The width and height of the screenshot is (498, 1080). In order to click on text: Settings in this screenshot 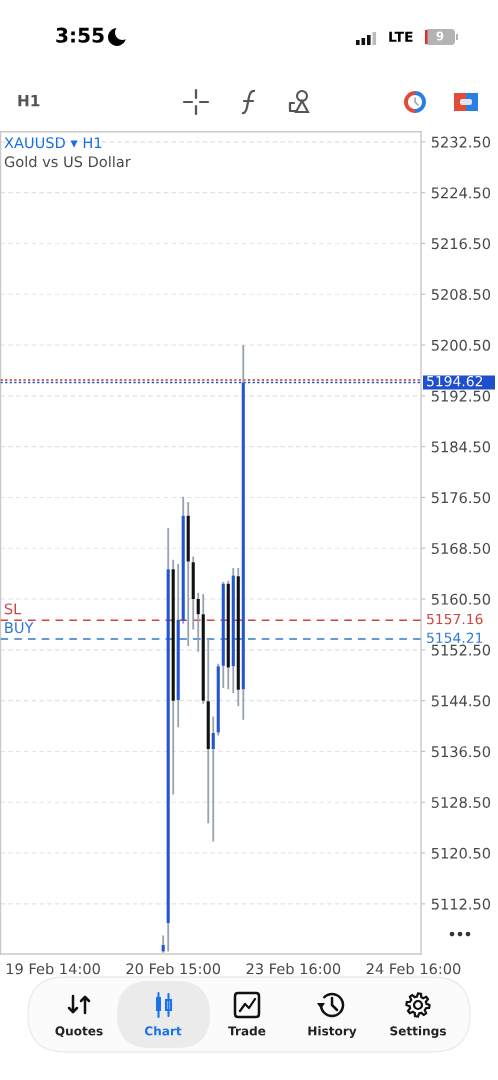, I will do `click(418, 1032)`.